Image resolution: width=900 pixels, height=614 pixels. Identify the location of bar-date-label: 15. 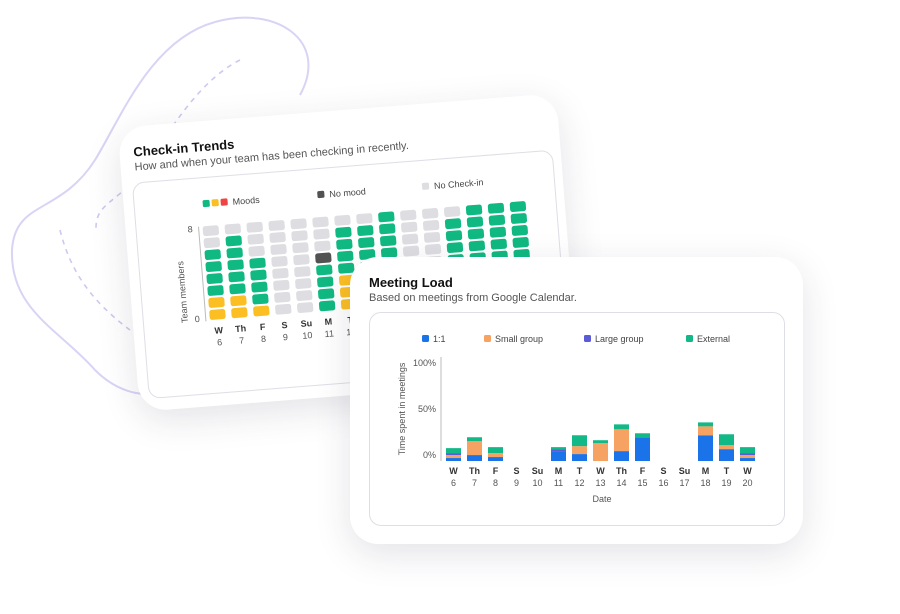
(642, 483).